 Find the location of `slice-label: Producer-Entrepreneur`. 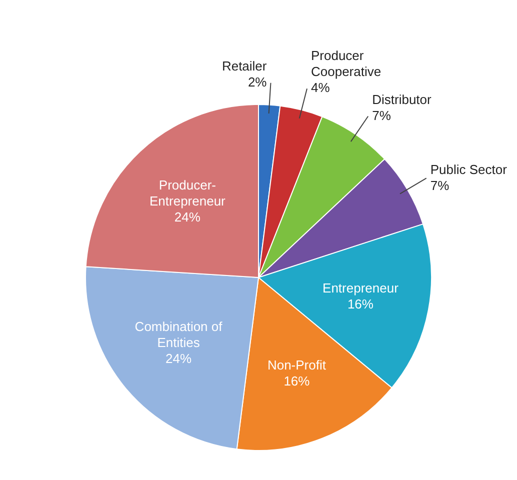

slice-label: Producer-Entrepreneur is located at coordinates (188, 192).